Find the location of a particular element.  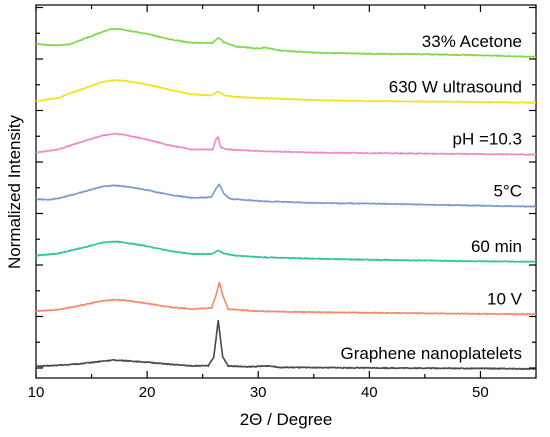

x-tick-labels: 10 20 30 40 50 is located at coordinates (258, 392).